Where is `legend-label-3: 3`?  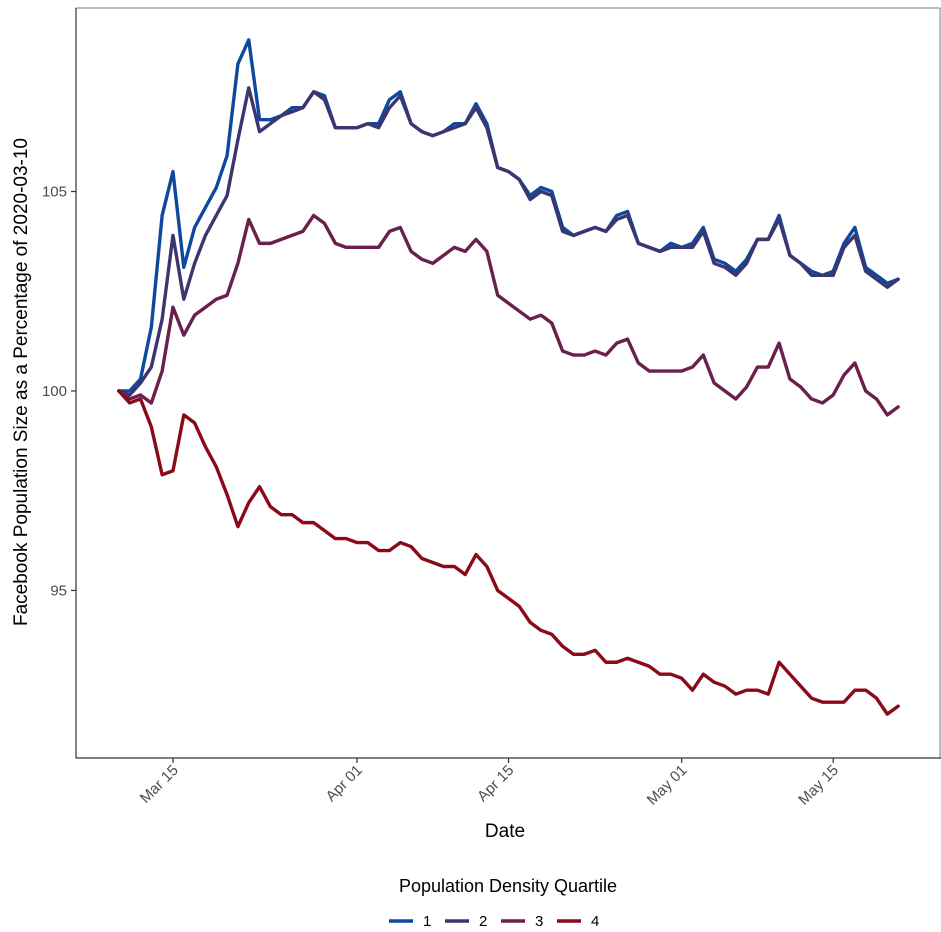 legend-label-3: 3 is located at coordinates (539, 921).